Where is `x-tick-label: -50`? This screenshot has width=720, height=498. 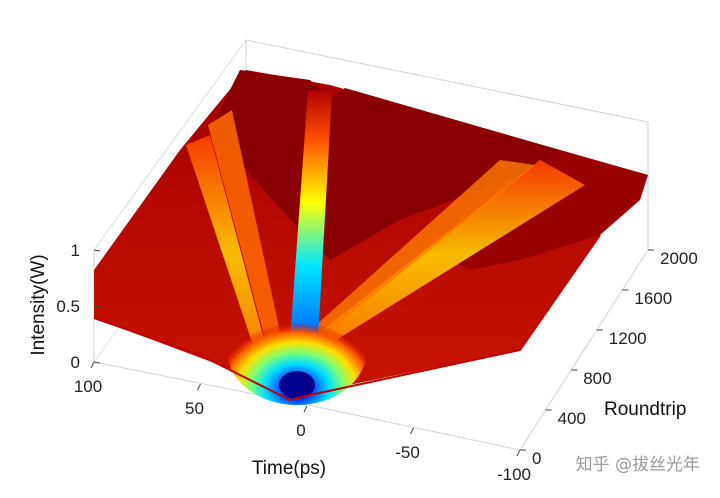
x-tick-label: -50 is located at coordinates (407, 452).